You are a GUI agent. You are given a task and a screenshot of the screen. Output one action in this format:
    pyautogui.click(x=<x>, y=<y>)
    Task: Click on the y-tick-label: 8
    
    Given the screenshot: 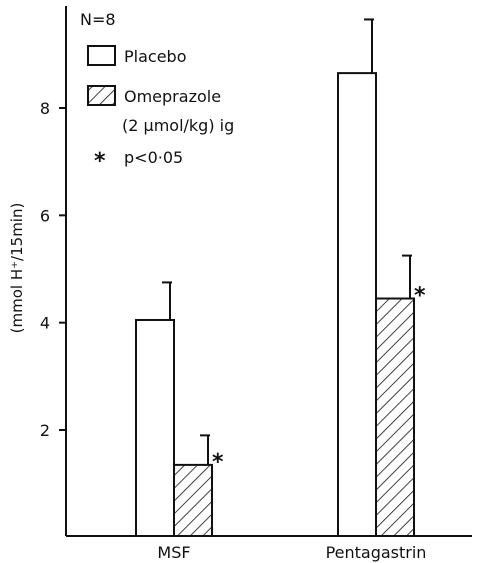 What is the action you would take?
    pyautogui.click(x=45, y=108)
    